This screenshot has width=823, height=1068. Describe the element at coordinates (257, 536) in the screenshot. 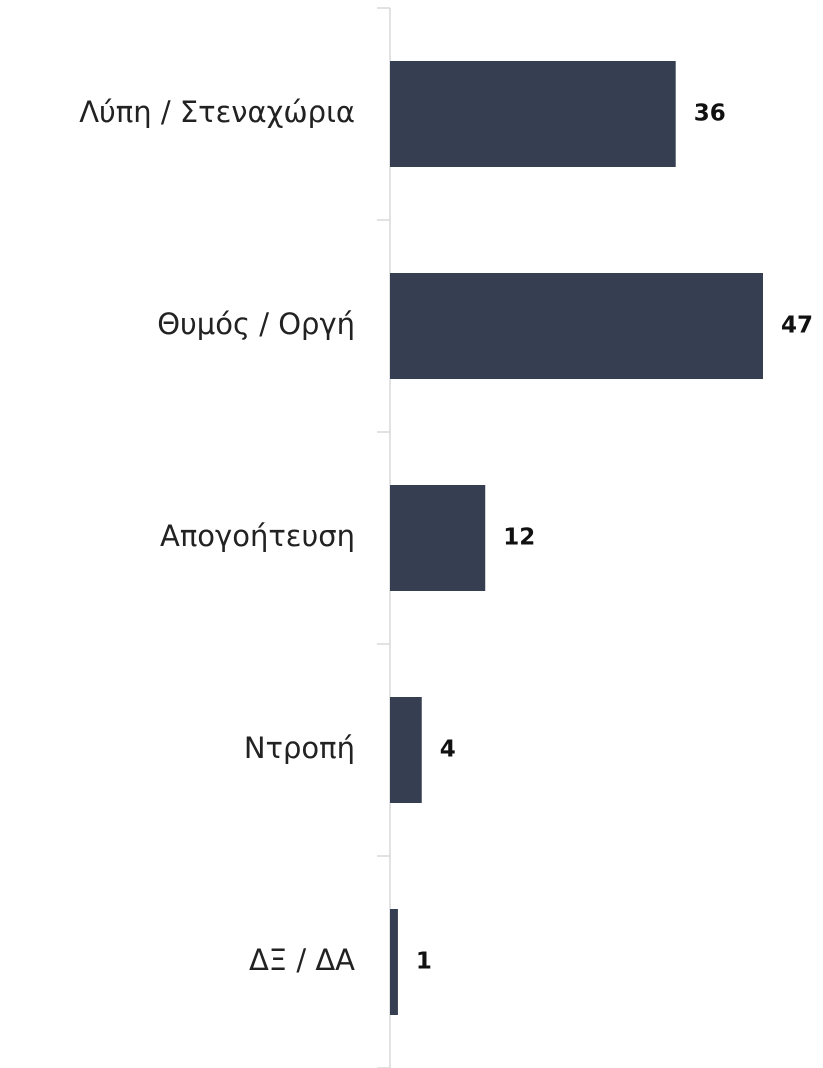

I see `y-tick-label: Απογοήτευση` at that location.